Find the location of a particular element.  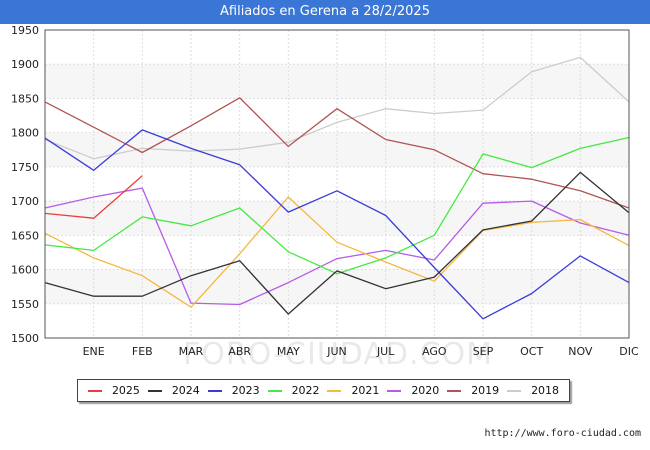

legend-item-2022: 2022 is located at coordinates (293, 390).